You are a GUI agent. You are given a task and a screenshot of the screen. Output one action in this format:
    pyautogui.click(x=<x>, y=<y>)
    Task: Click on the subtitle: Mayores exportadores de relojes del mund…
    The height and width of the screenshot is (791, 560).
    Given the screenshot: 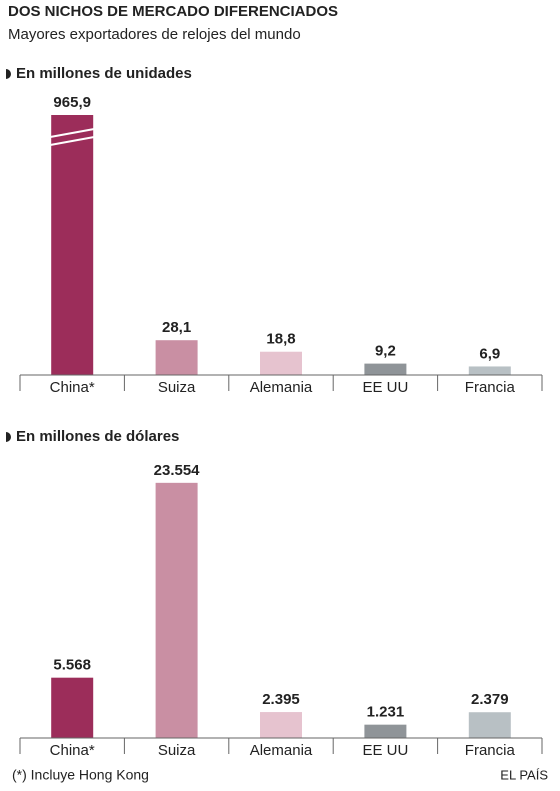 What is the action you would take?
    pyautogui.click(x=154, y=34)
    